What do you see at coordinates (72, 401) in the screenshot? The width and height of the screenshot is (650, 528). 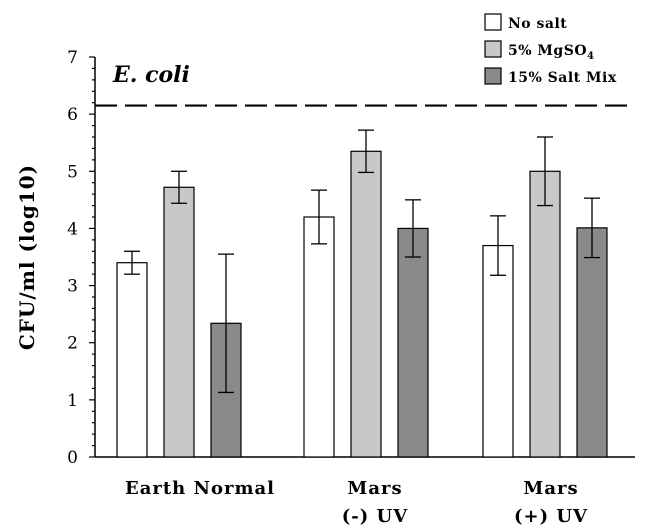 I see `y-tick-label: 1` at bounding box center [72, 401].